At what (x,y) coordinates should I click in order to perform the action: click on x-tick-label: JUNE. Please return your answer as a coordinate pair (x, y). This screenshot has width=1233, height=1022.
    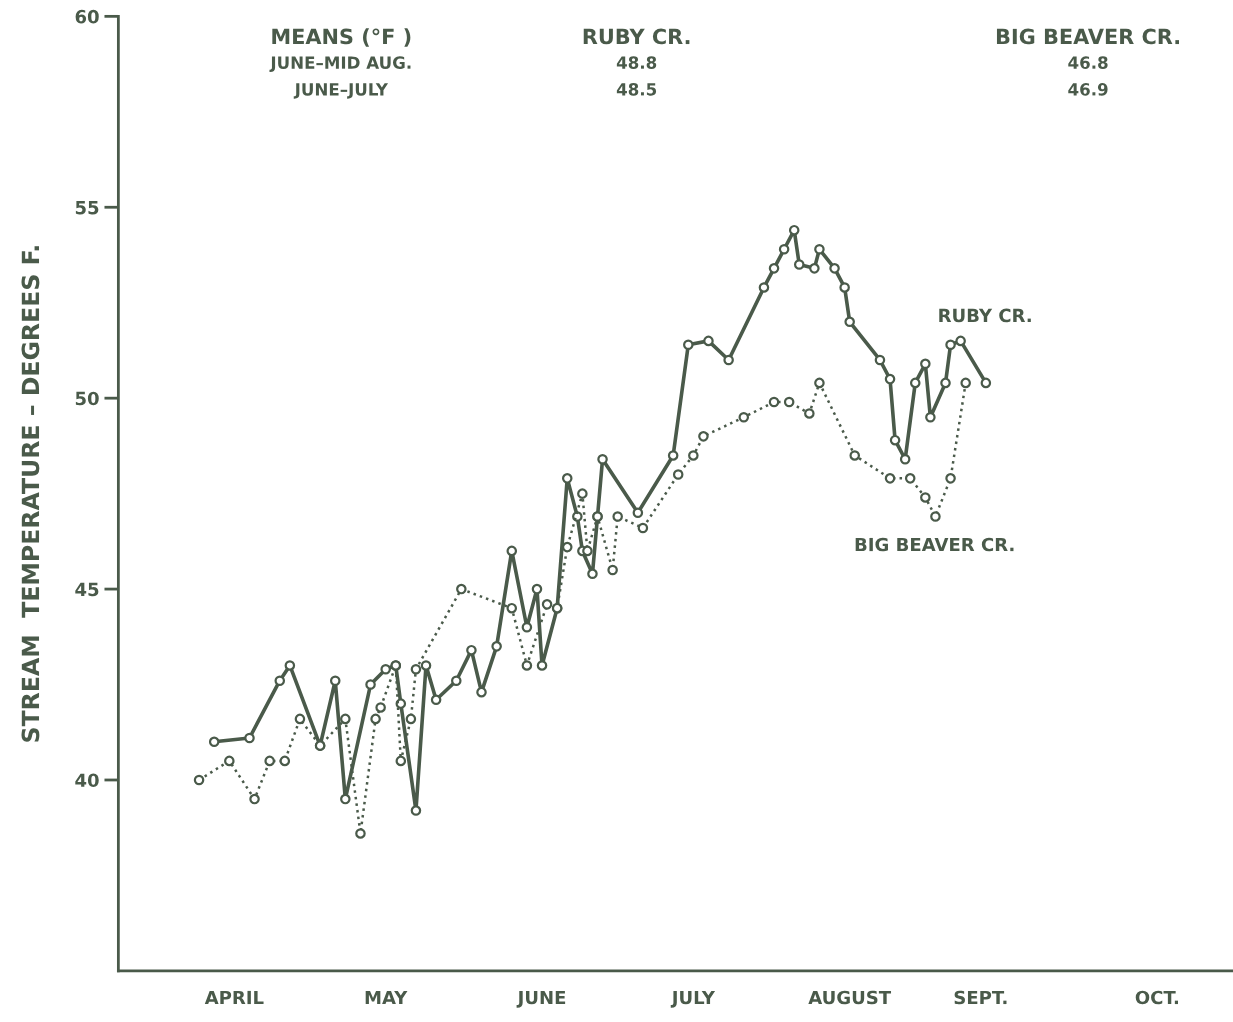
    Looking at the image, I should click on (541, 999).